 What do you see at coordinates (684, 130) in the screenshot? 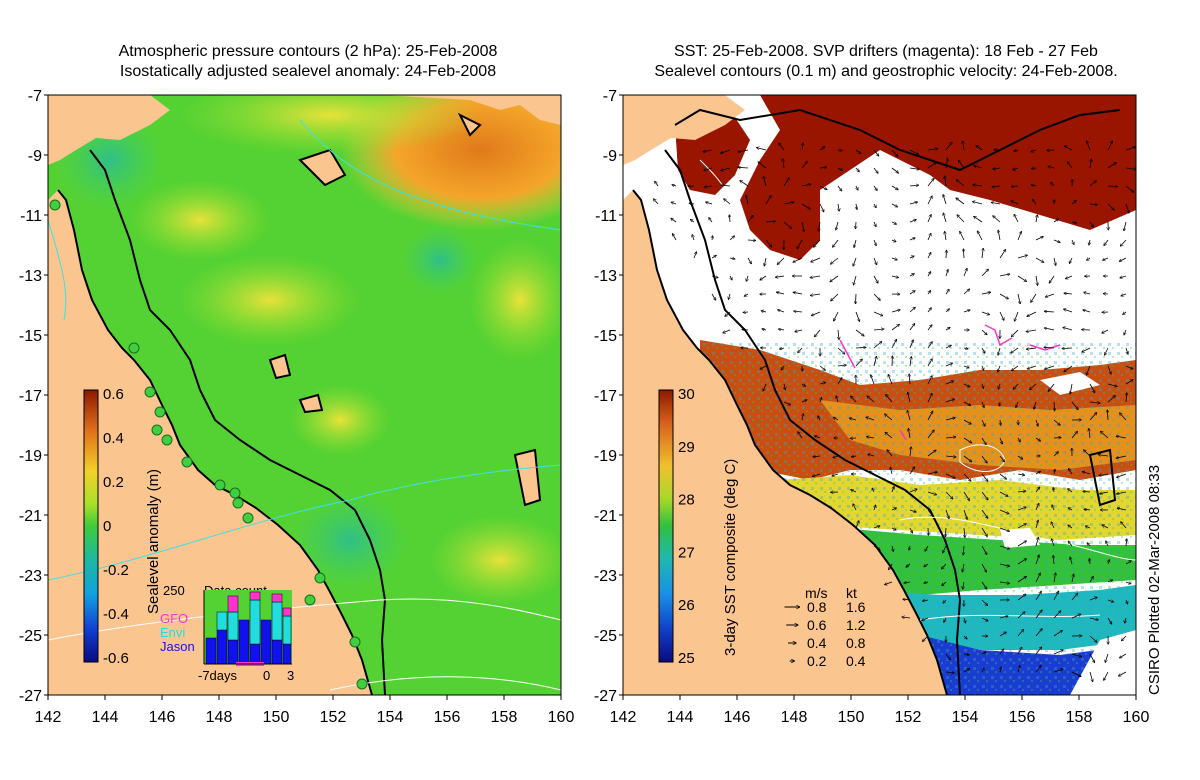
I see `right-land-new-guinea` at bounding box center [684, 130].